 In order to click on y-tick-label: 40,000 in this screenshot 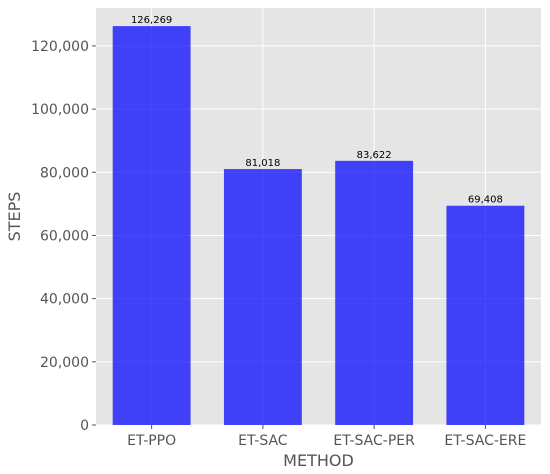, I will do `click(64, 300)`.